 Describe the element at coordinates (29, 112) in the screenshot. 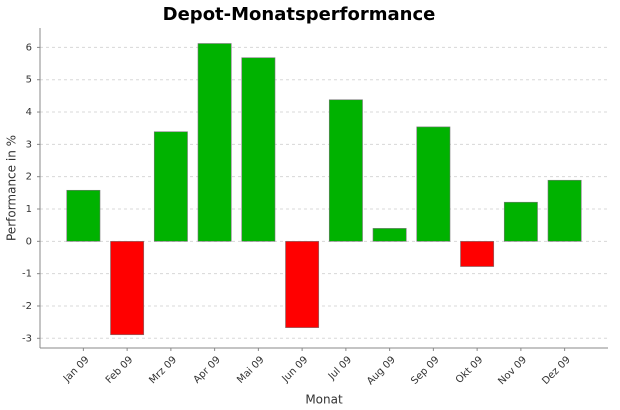

I see `y-tick-label: 4` at that location.